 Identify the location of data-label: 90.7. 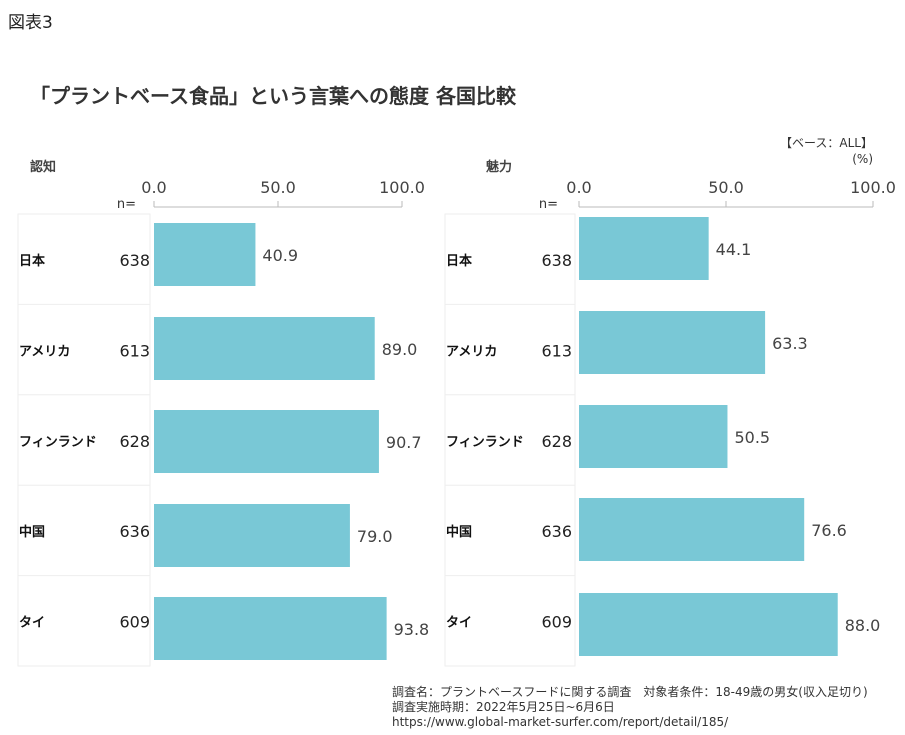
(404, 442).